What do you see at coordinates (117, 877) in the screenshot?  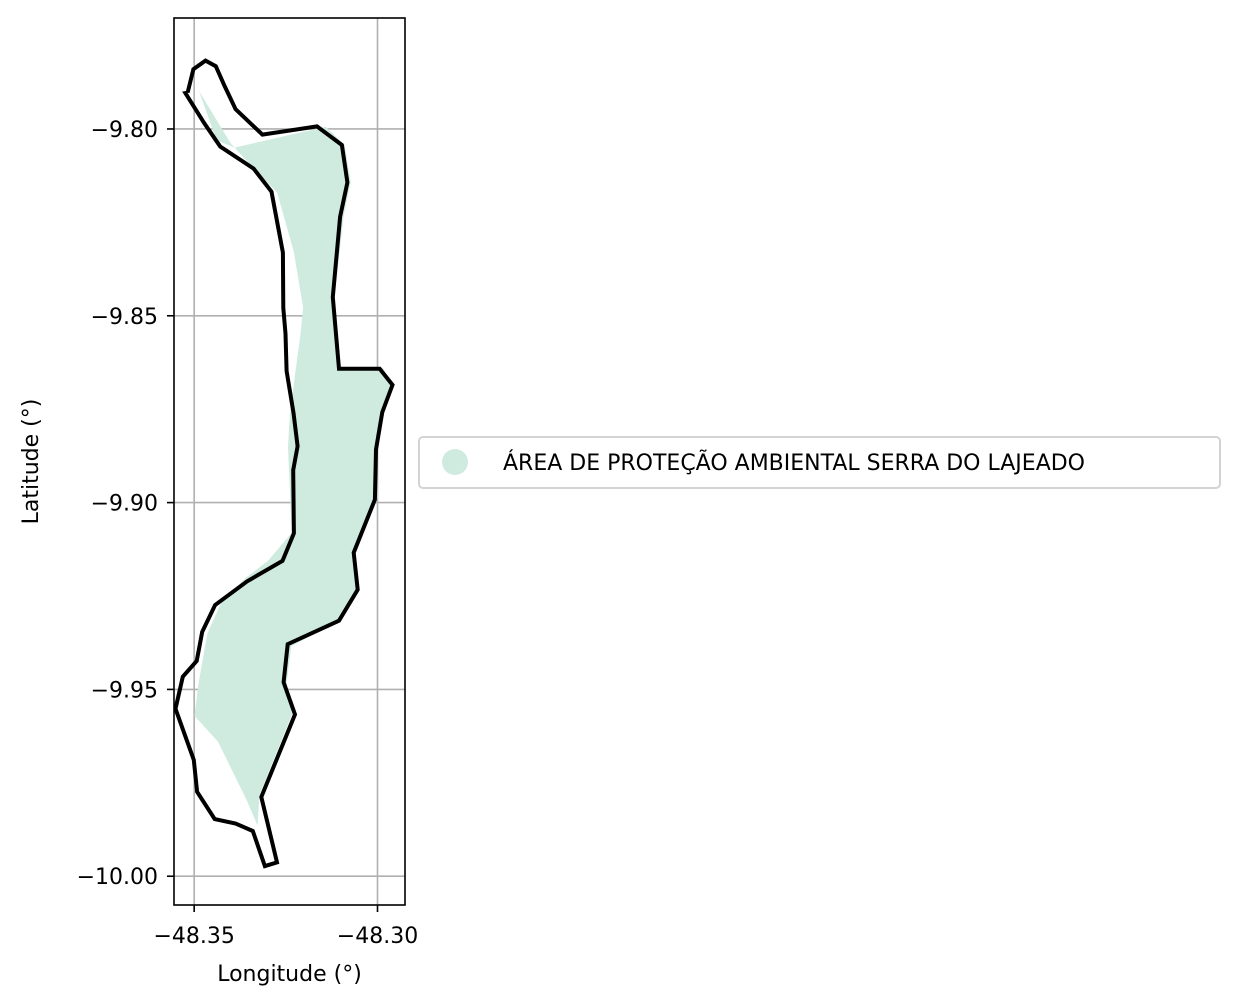 I see `y-tick-label: −10.00` at bounding box center [117, 877].